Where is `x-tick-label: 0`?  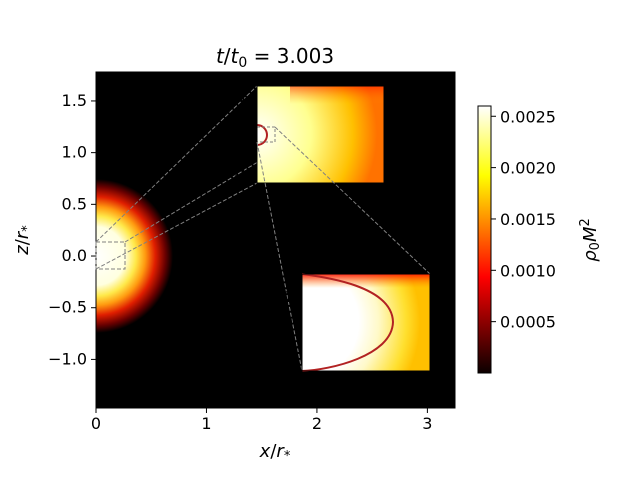 x-tick-label: 0 is located at coordinates (96, 423).